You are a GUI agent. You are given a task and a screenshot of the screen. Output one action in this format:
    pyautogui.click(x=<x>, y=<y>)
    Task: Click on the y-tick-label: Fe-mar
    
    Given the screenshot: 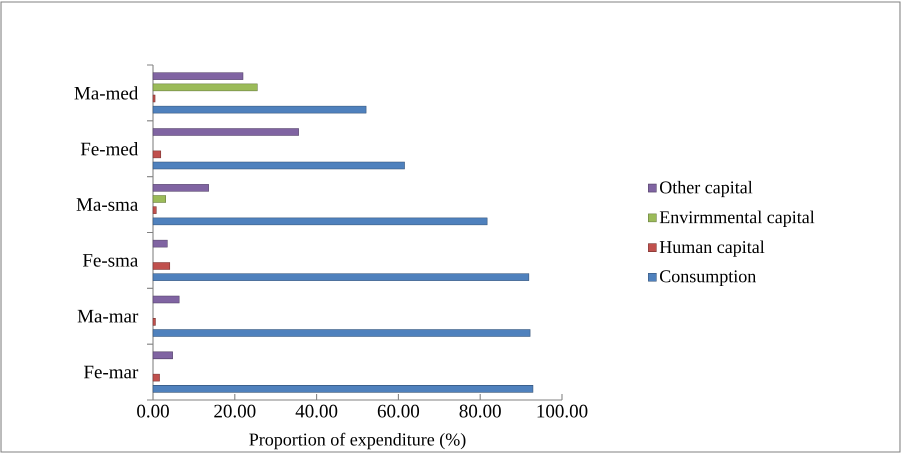 What is the action you would take?
    pyautogui.click(x=111, y=372)
    